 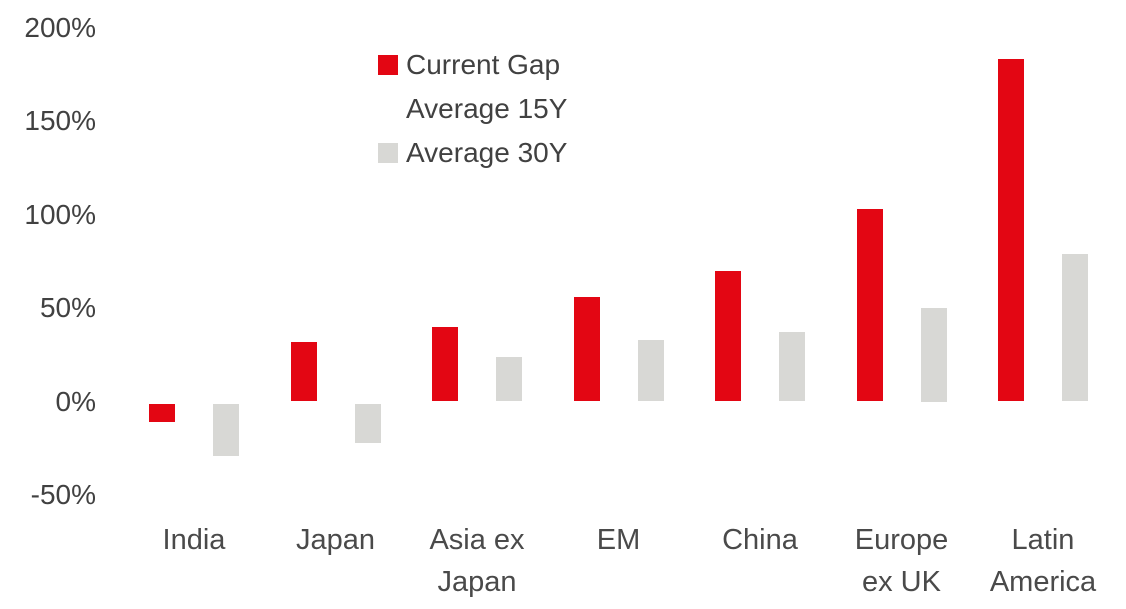 What do you see at coordinates (483, 64) in the screenshot?
I see `legend-label: Current Gap` at bounding box center [483, 64].